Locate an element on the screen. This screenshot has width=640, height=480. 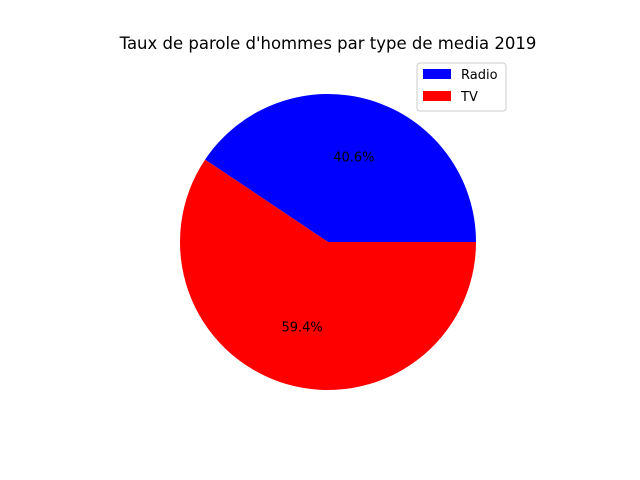
pie-percent-label-radio: 40.6% is located at coordinates (353, 158).